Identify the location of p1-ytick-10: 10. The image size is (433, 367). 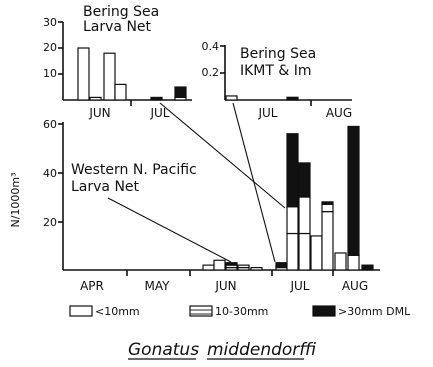
(50, 73).